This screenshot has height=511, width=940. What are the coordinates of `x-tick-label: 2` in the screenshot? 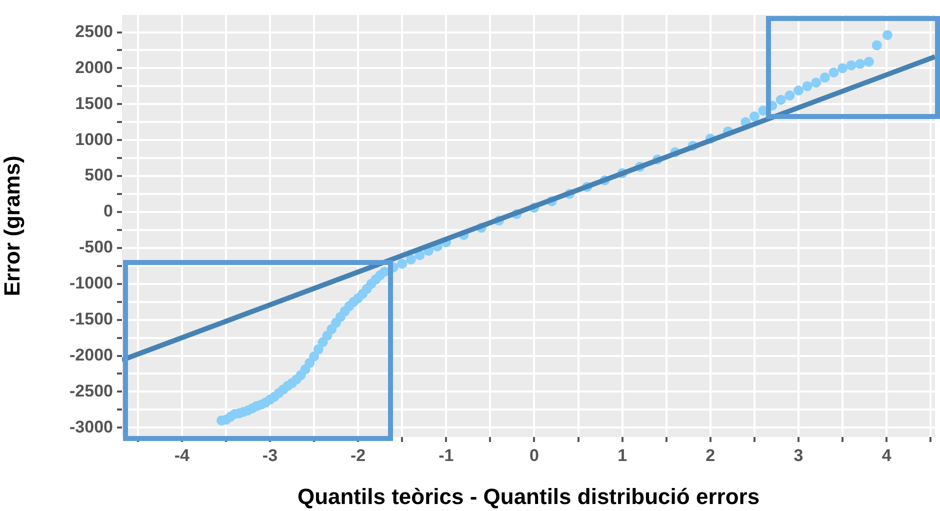 It's located at (711, 455).